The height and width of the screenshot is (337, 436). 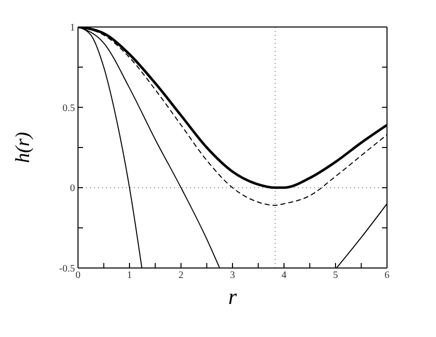 What do you see at coordinates (232, 276) in the screenshot?
I see `x-tick-label: 3` at bounding box center [232, 276].